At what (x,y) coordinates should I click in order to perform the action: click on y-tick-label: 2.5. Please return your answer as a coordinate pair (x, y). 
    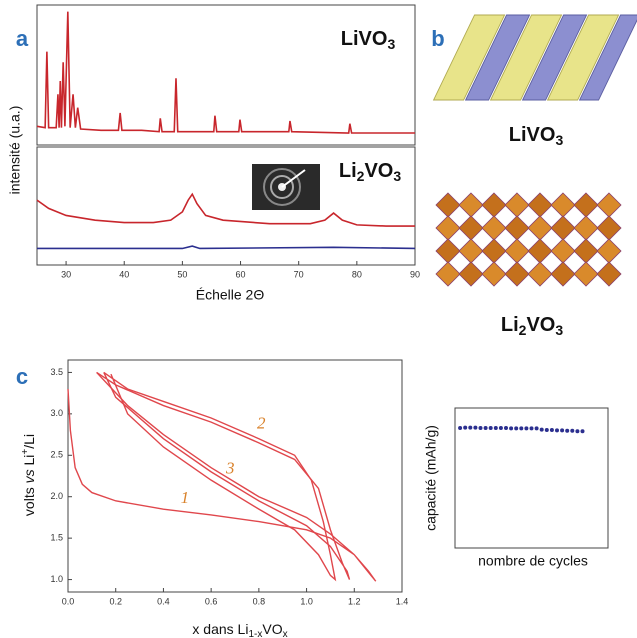
    Looking at the image, I should click on (56, 455).